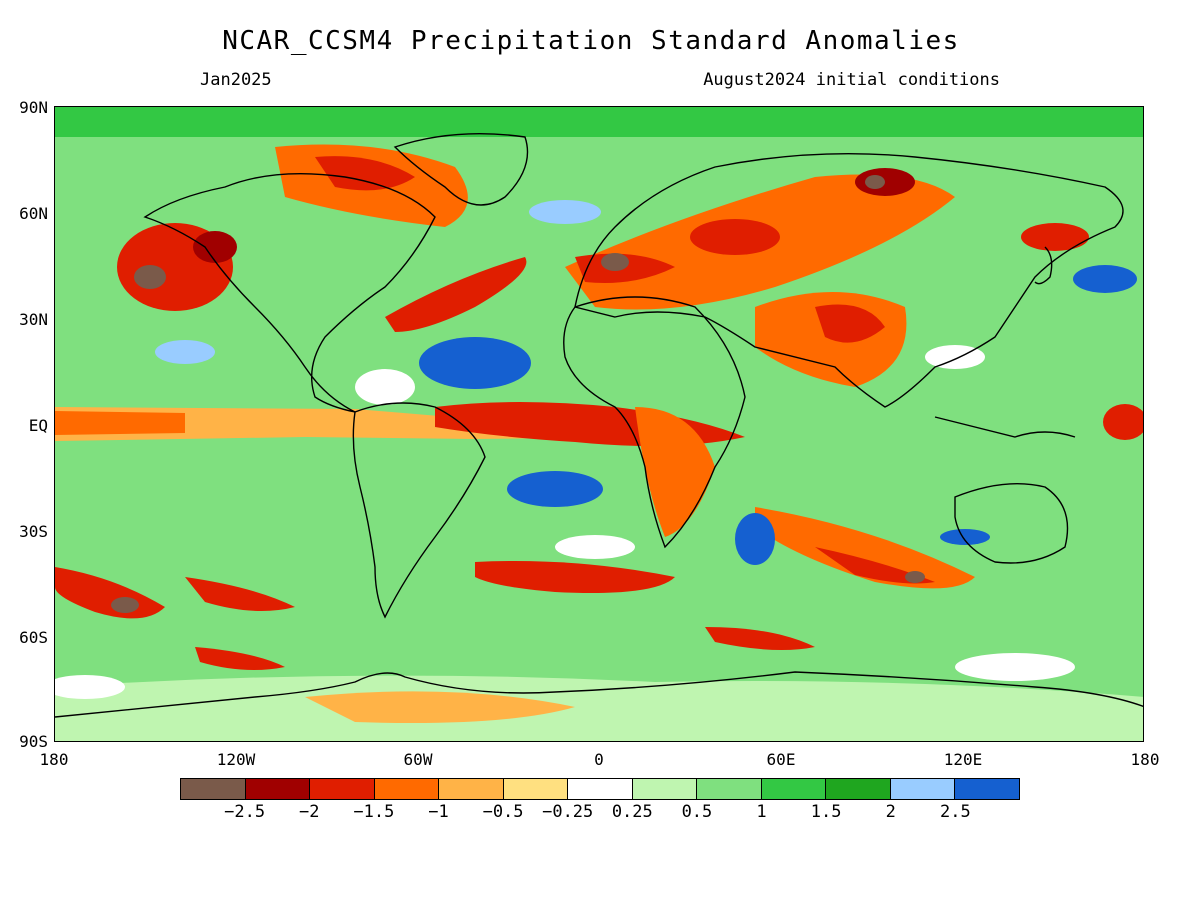 The height and width of the screenshot is (900, 1200). What do you see at coordinates (438, 812) in the screenshot?
I see `legend-tick-label: −1` at bounding box center [438, 812].